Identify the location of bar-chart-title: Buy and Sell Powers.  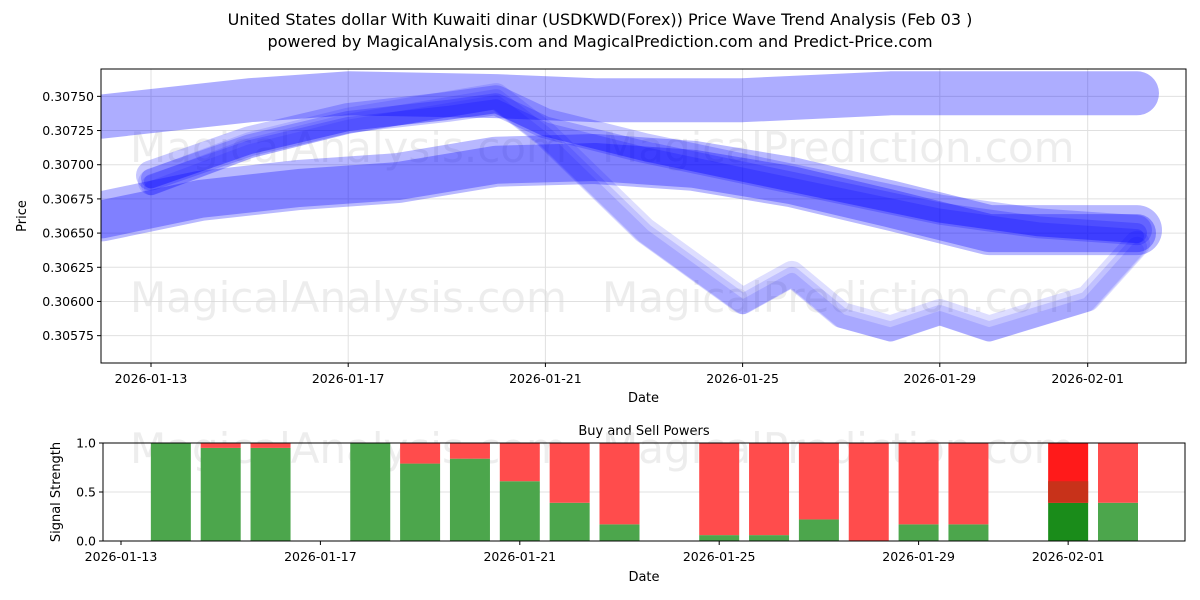
(643, 431).